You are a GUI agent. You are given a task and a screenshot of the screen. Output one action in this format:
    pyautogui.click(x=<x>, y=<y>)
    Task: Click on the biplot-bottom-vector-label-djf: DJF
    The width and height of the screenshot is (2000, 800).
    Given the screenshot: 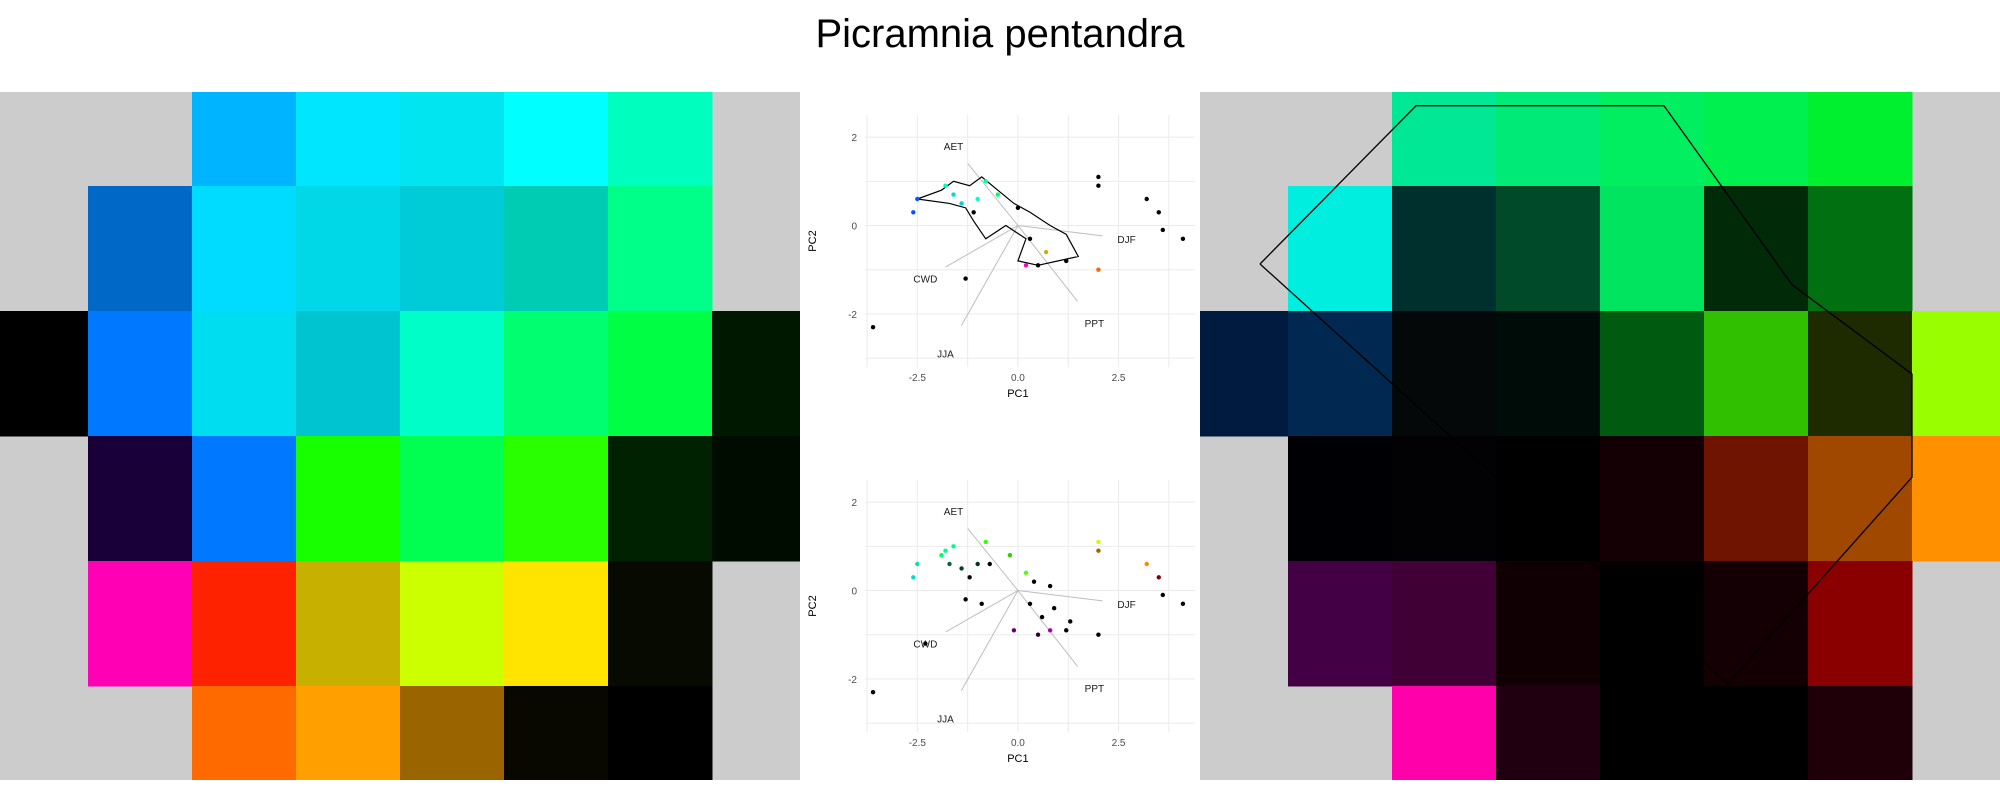 What is the action you would take?
    pyautogui.click(x=1126, y=605)
    